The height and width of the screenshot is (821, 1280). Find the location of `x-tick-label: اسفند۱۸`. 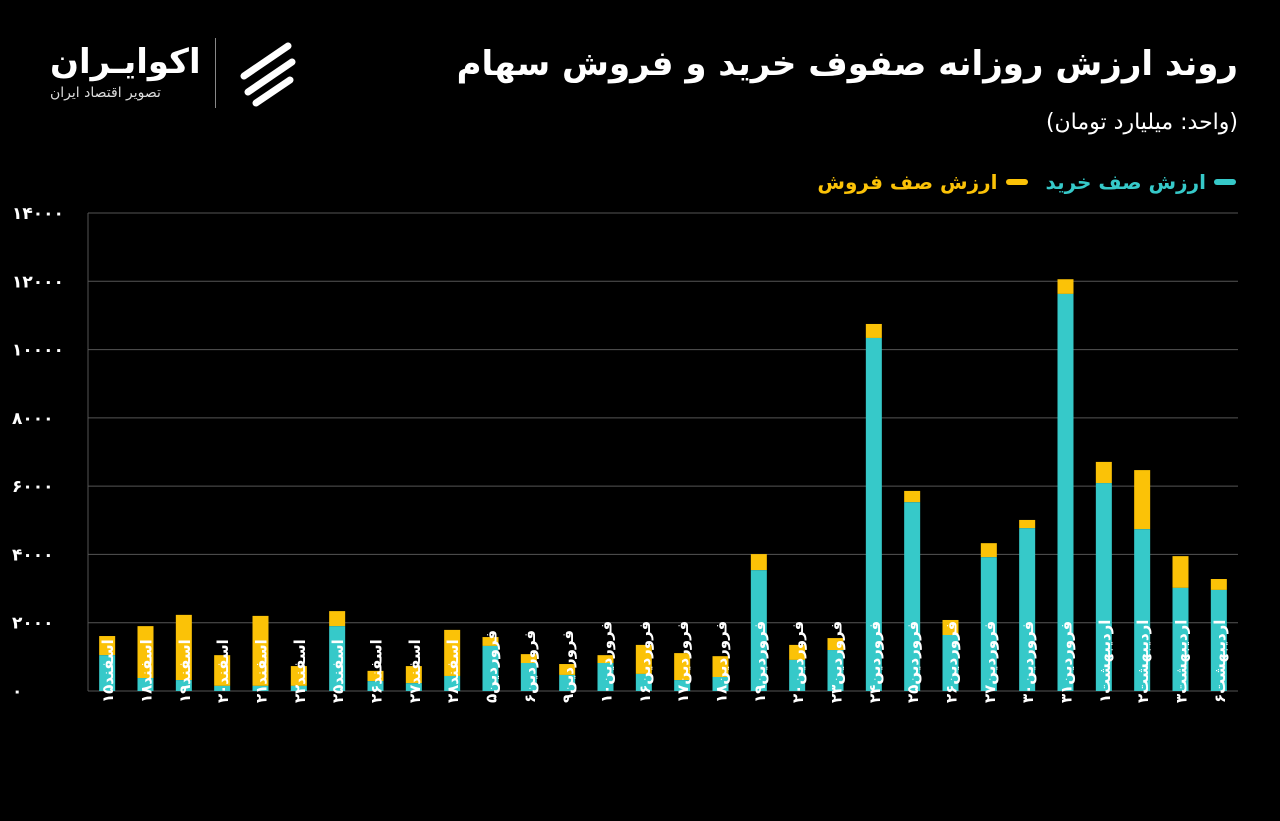

x-tick-label: اسفند۱۸ is located at coordinates (147, 671).